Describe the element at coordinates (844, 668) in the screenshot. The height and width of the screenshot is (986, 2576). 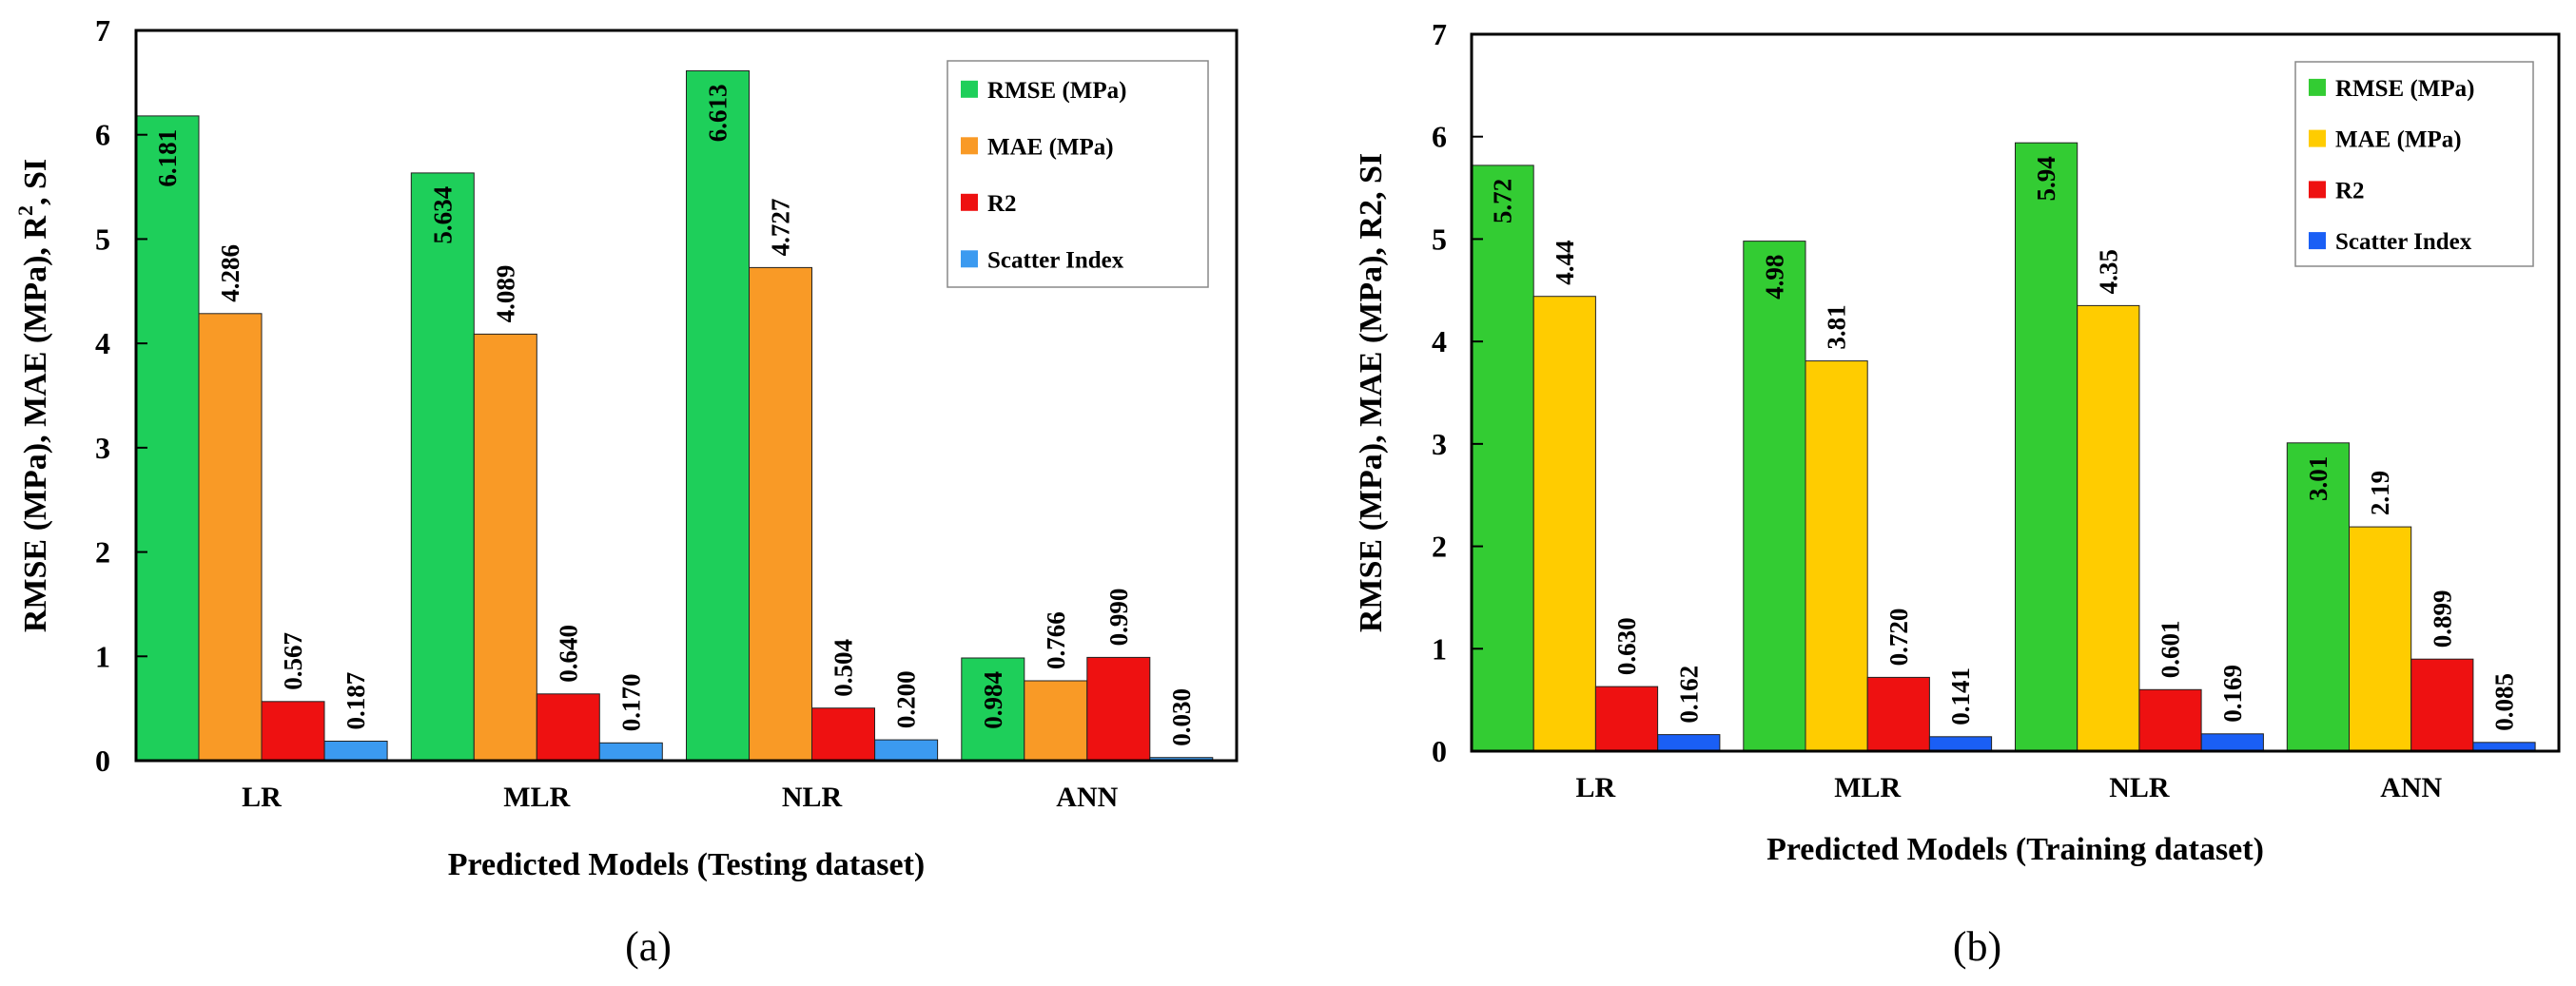
I see `charta.value-label-nlr-2: 0.504` at that location.